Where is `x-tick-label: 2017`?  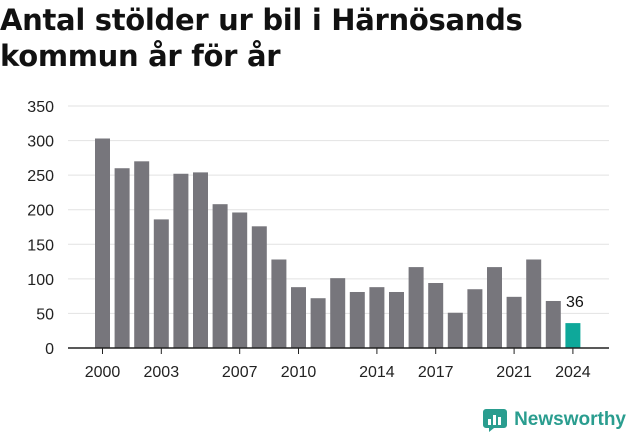 x-tick-label: 2017 is located at coordinates (436, 372).